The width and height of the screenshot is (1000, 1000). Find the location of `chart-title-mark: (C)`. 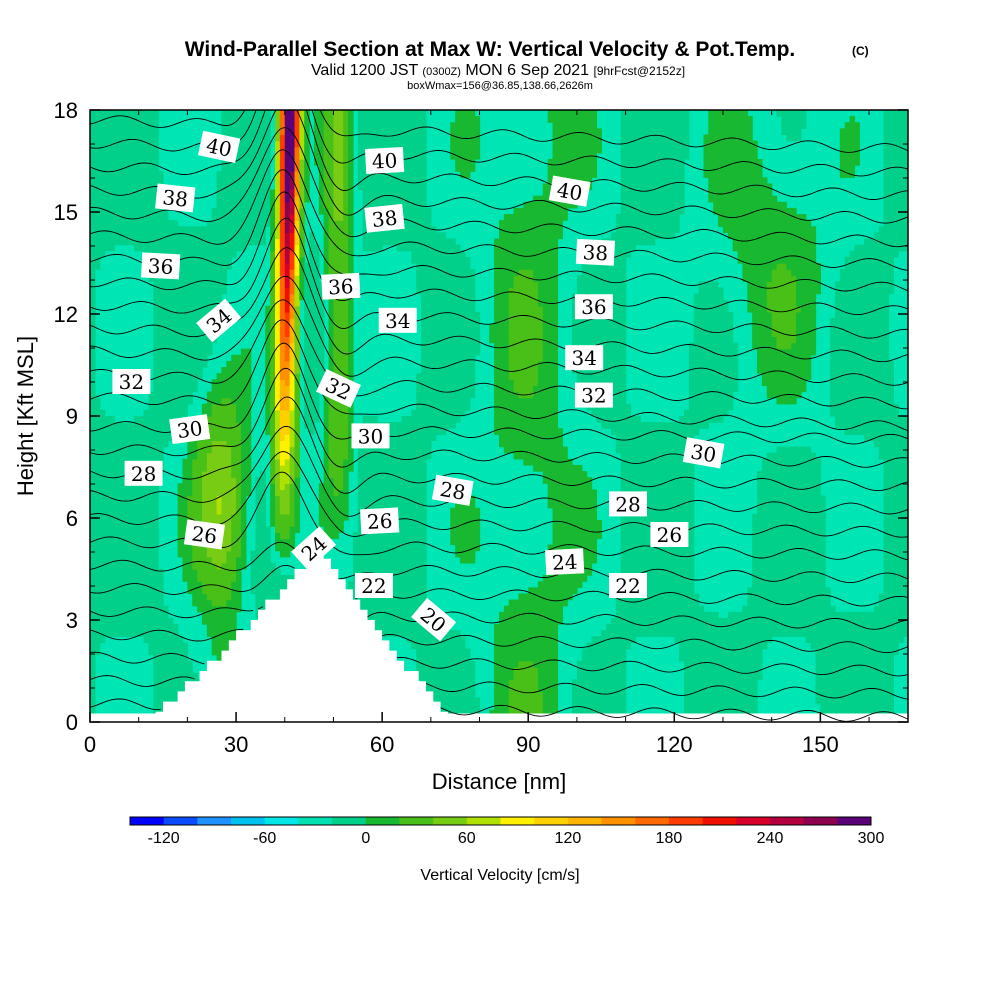

chart-title-mark: (C) is located at coordinates (860, 51).